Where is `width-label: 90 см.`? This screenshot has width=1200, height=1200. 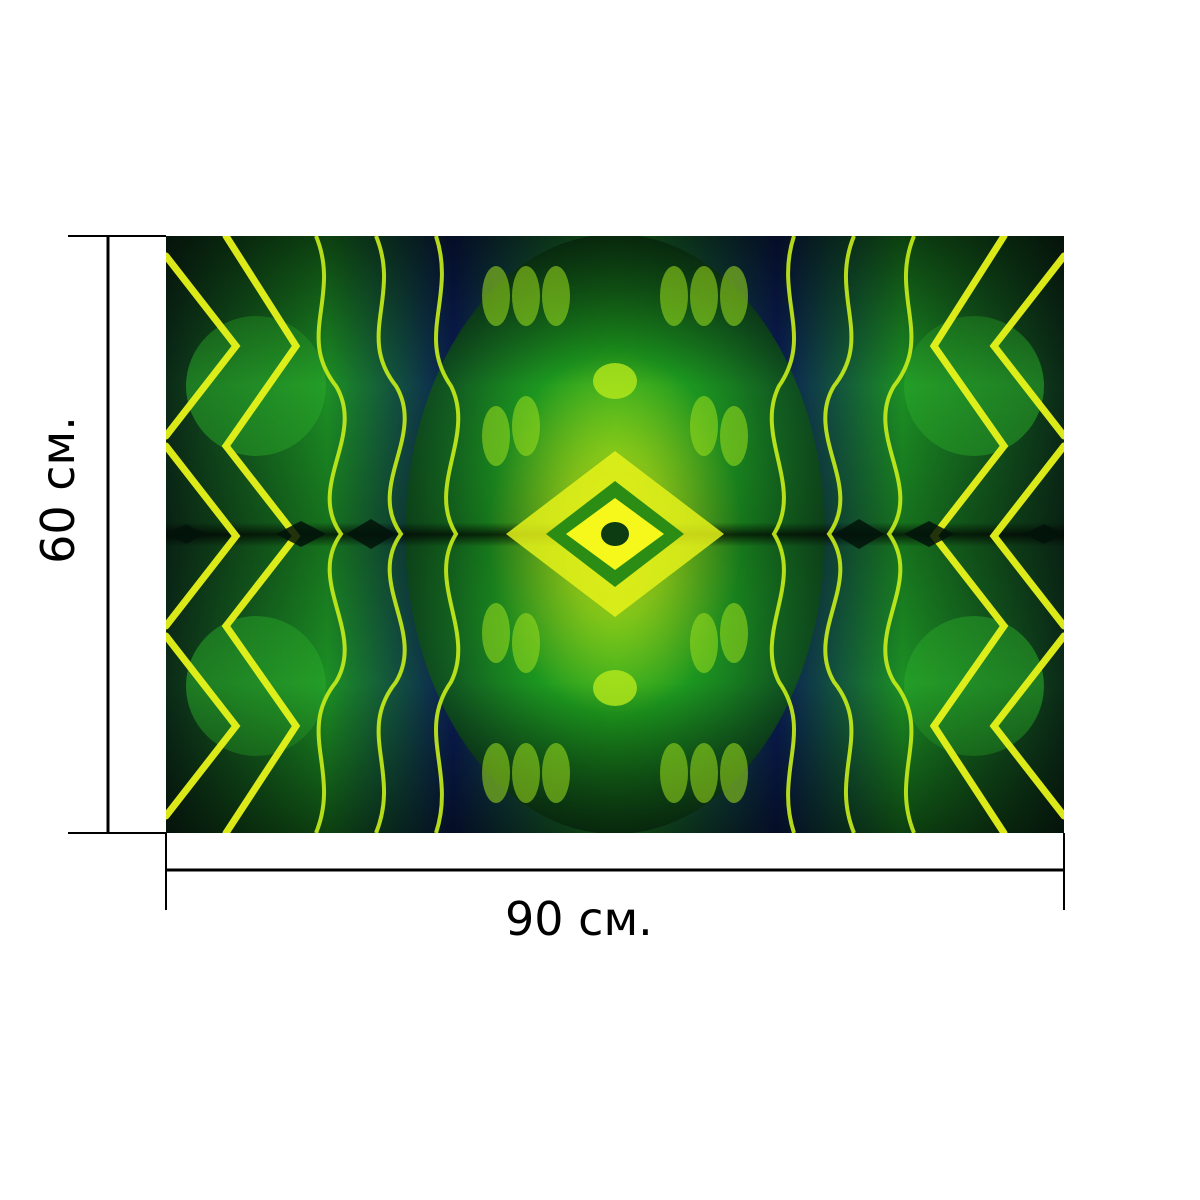
width-label: 90 см. is located at coordinates (579, 919).